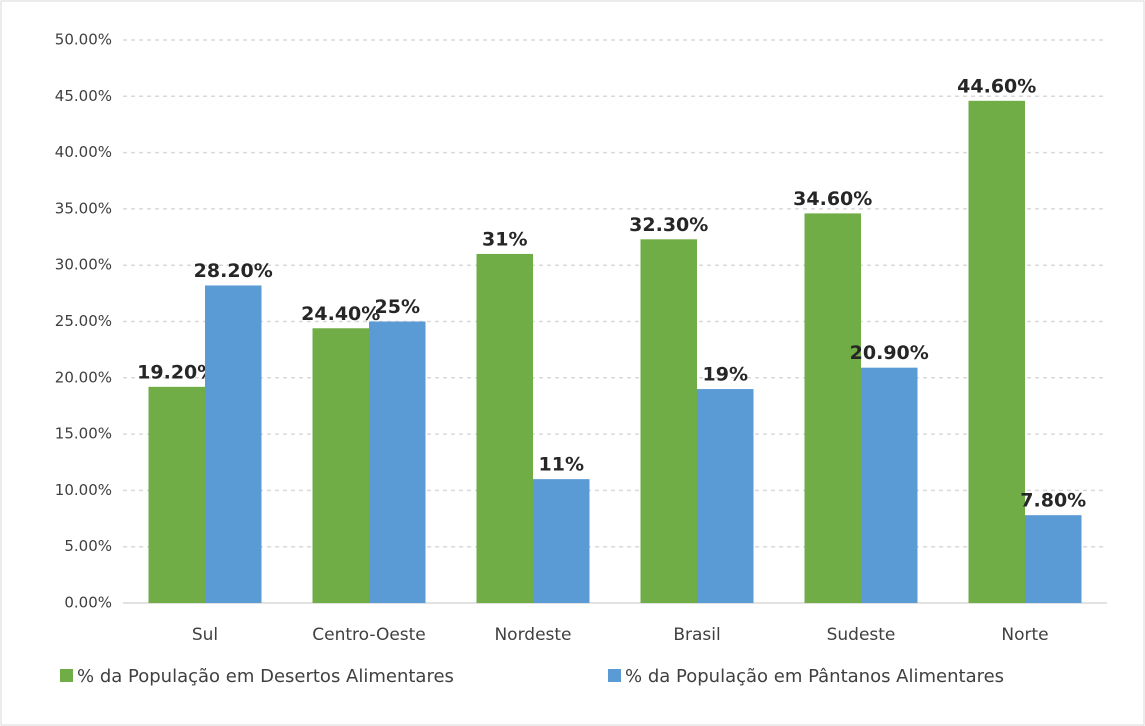 The width and height of the screenshot is (1145, 726). Describe the element at coordinates (1053, 501) in the screenshot. I see `value-label: 7.80%` at that location.